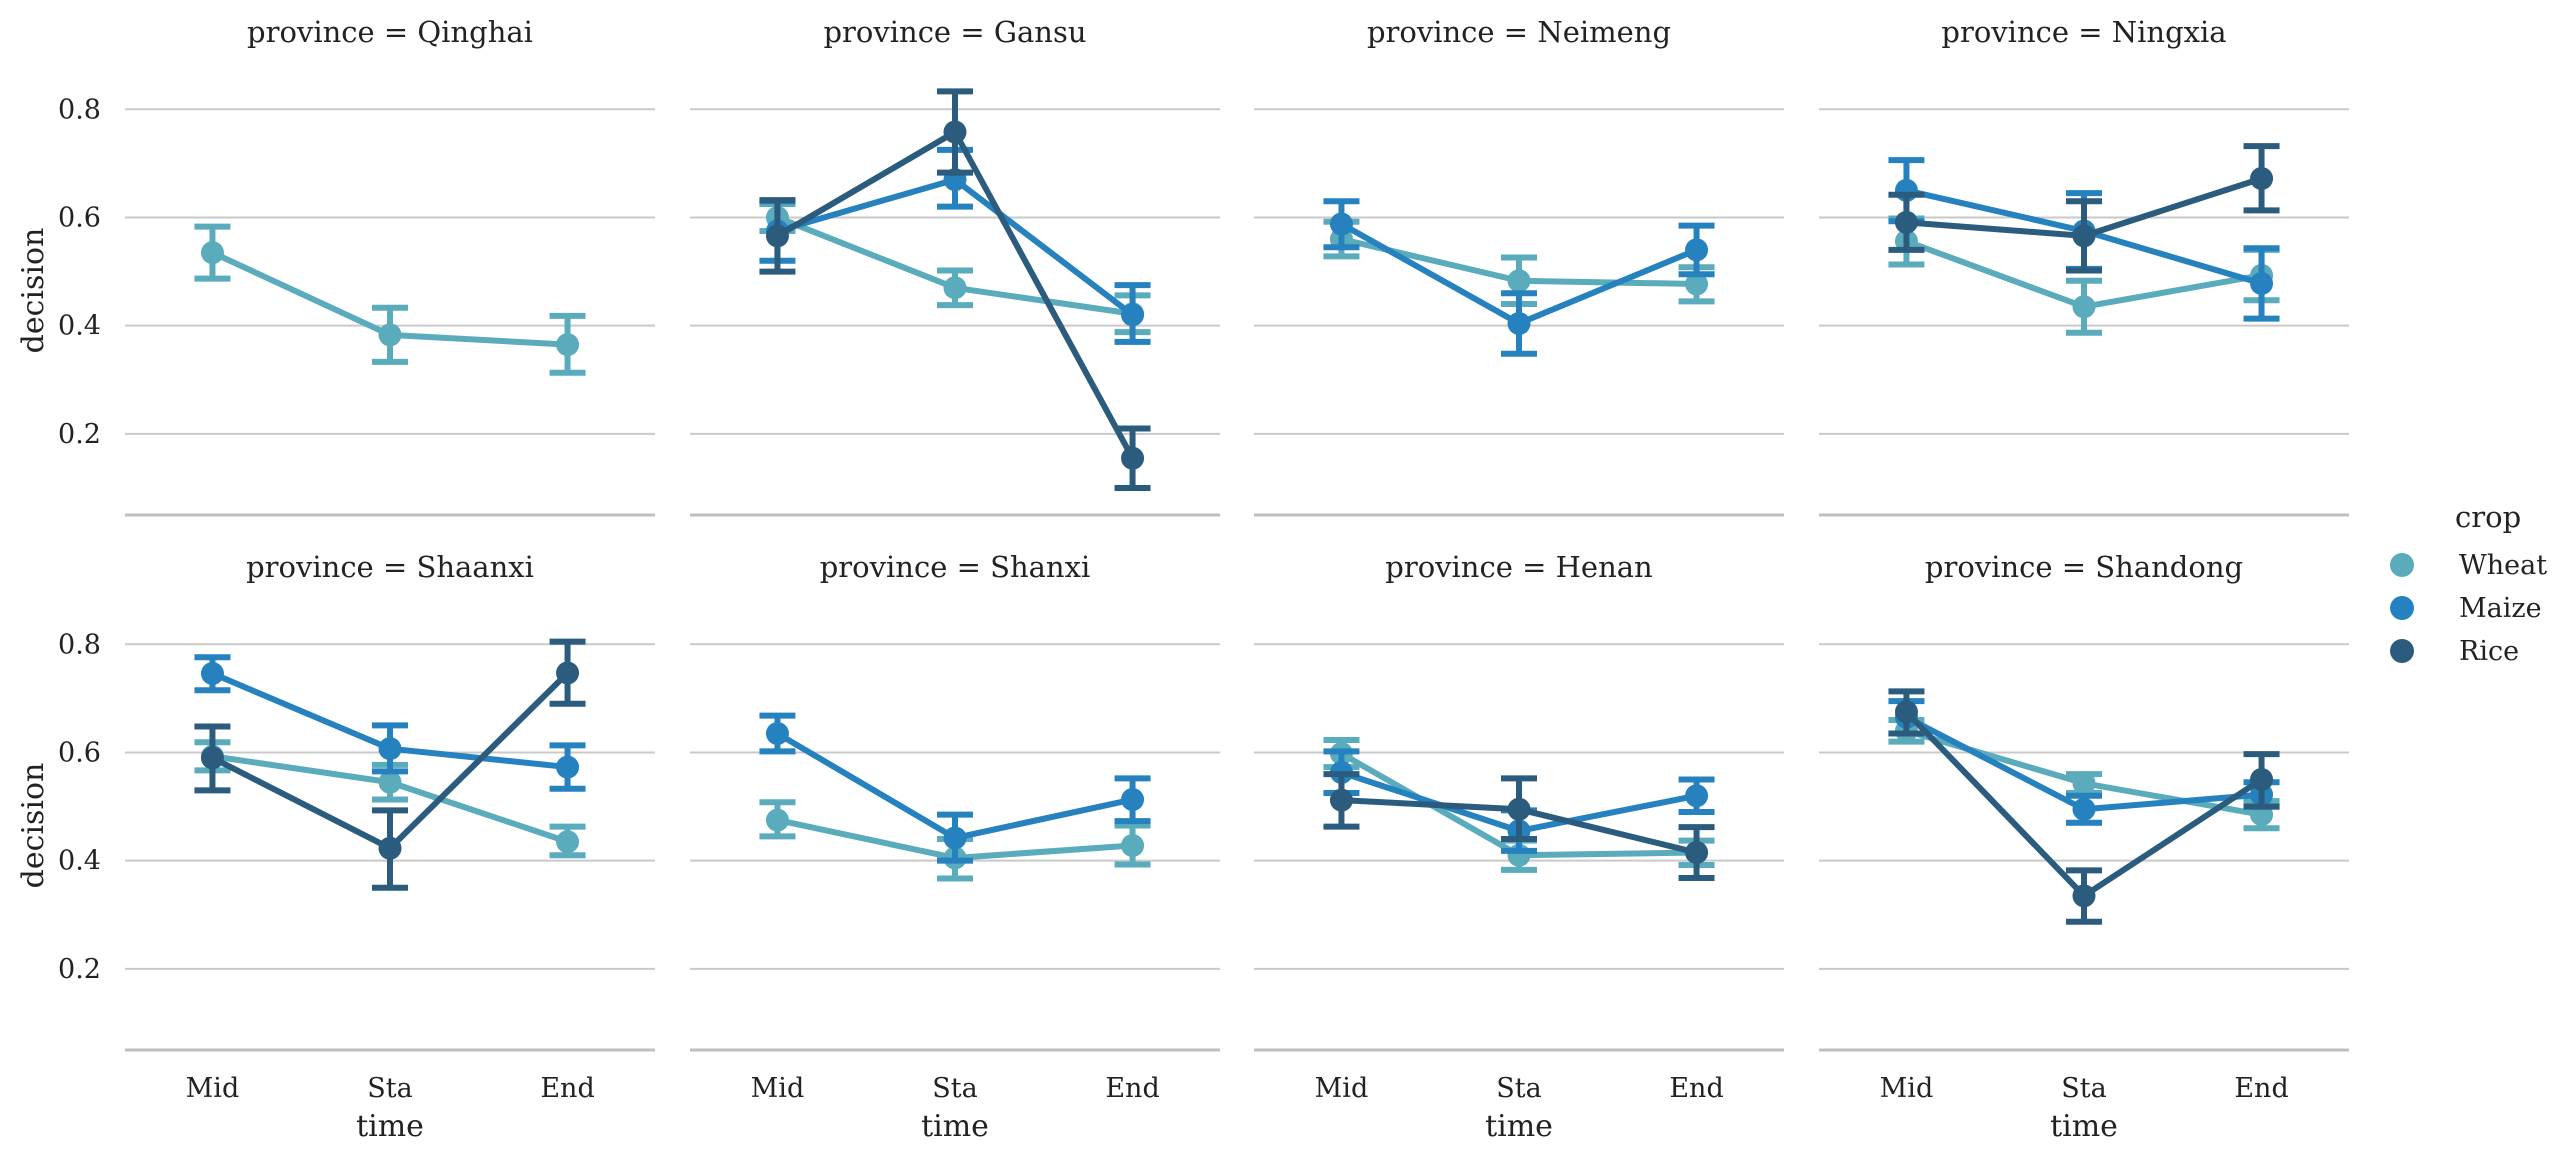 The height and width of the screenshot is (1163, 2565). I want to click on panel-qinghai: province = Qinghai 0.2 0.4 0.6 0.8 decision, so click(335, 266).